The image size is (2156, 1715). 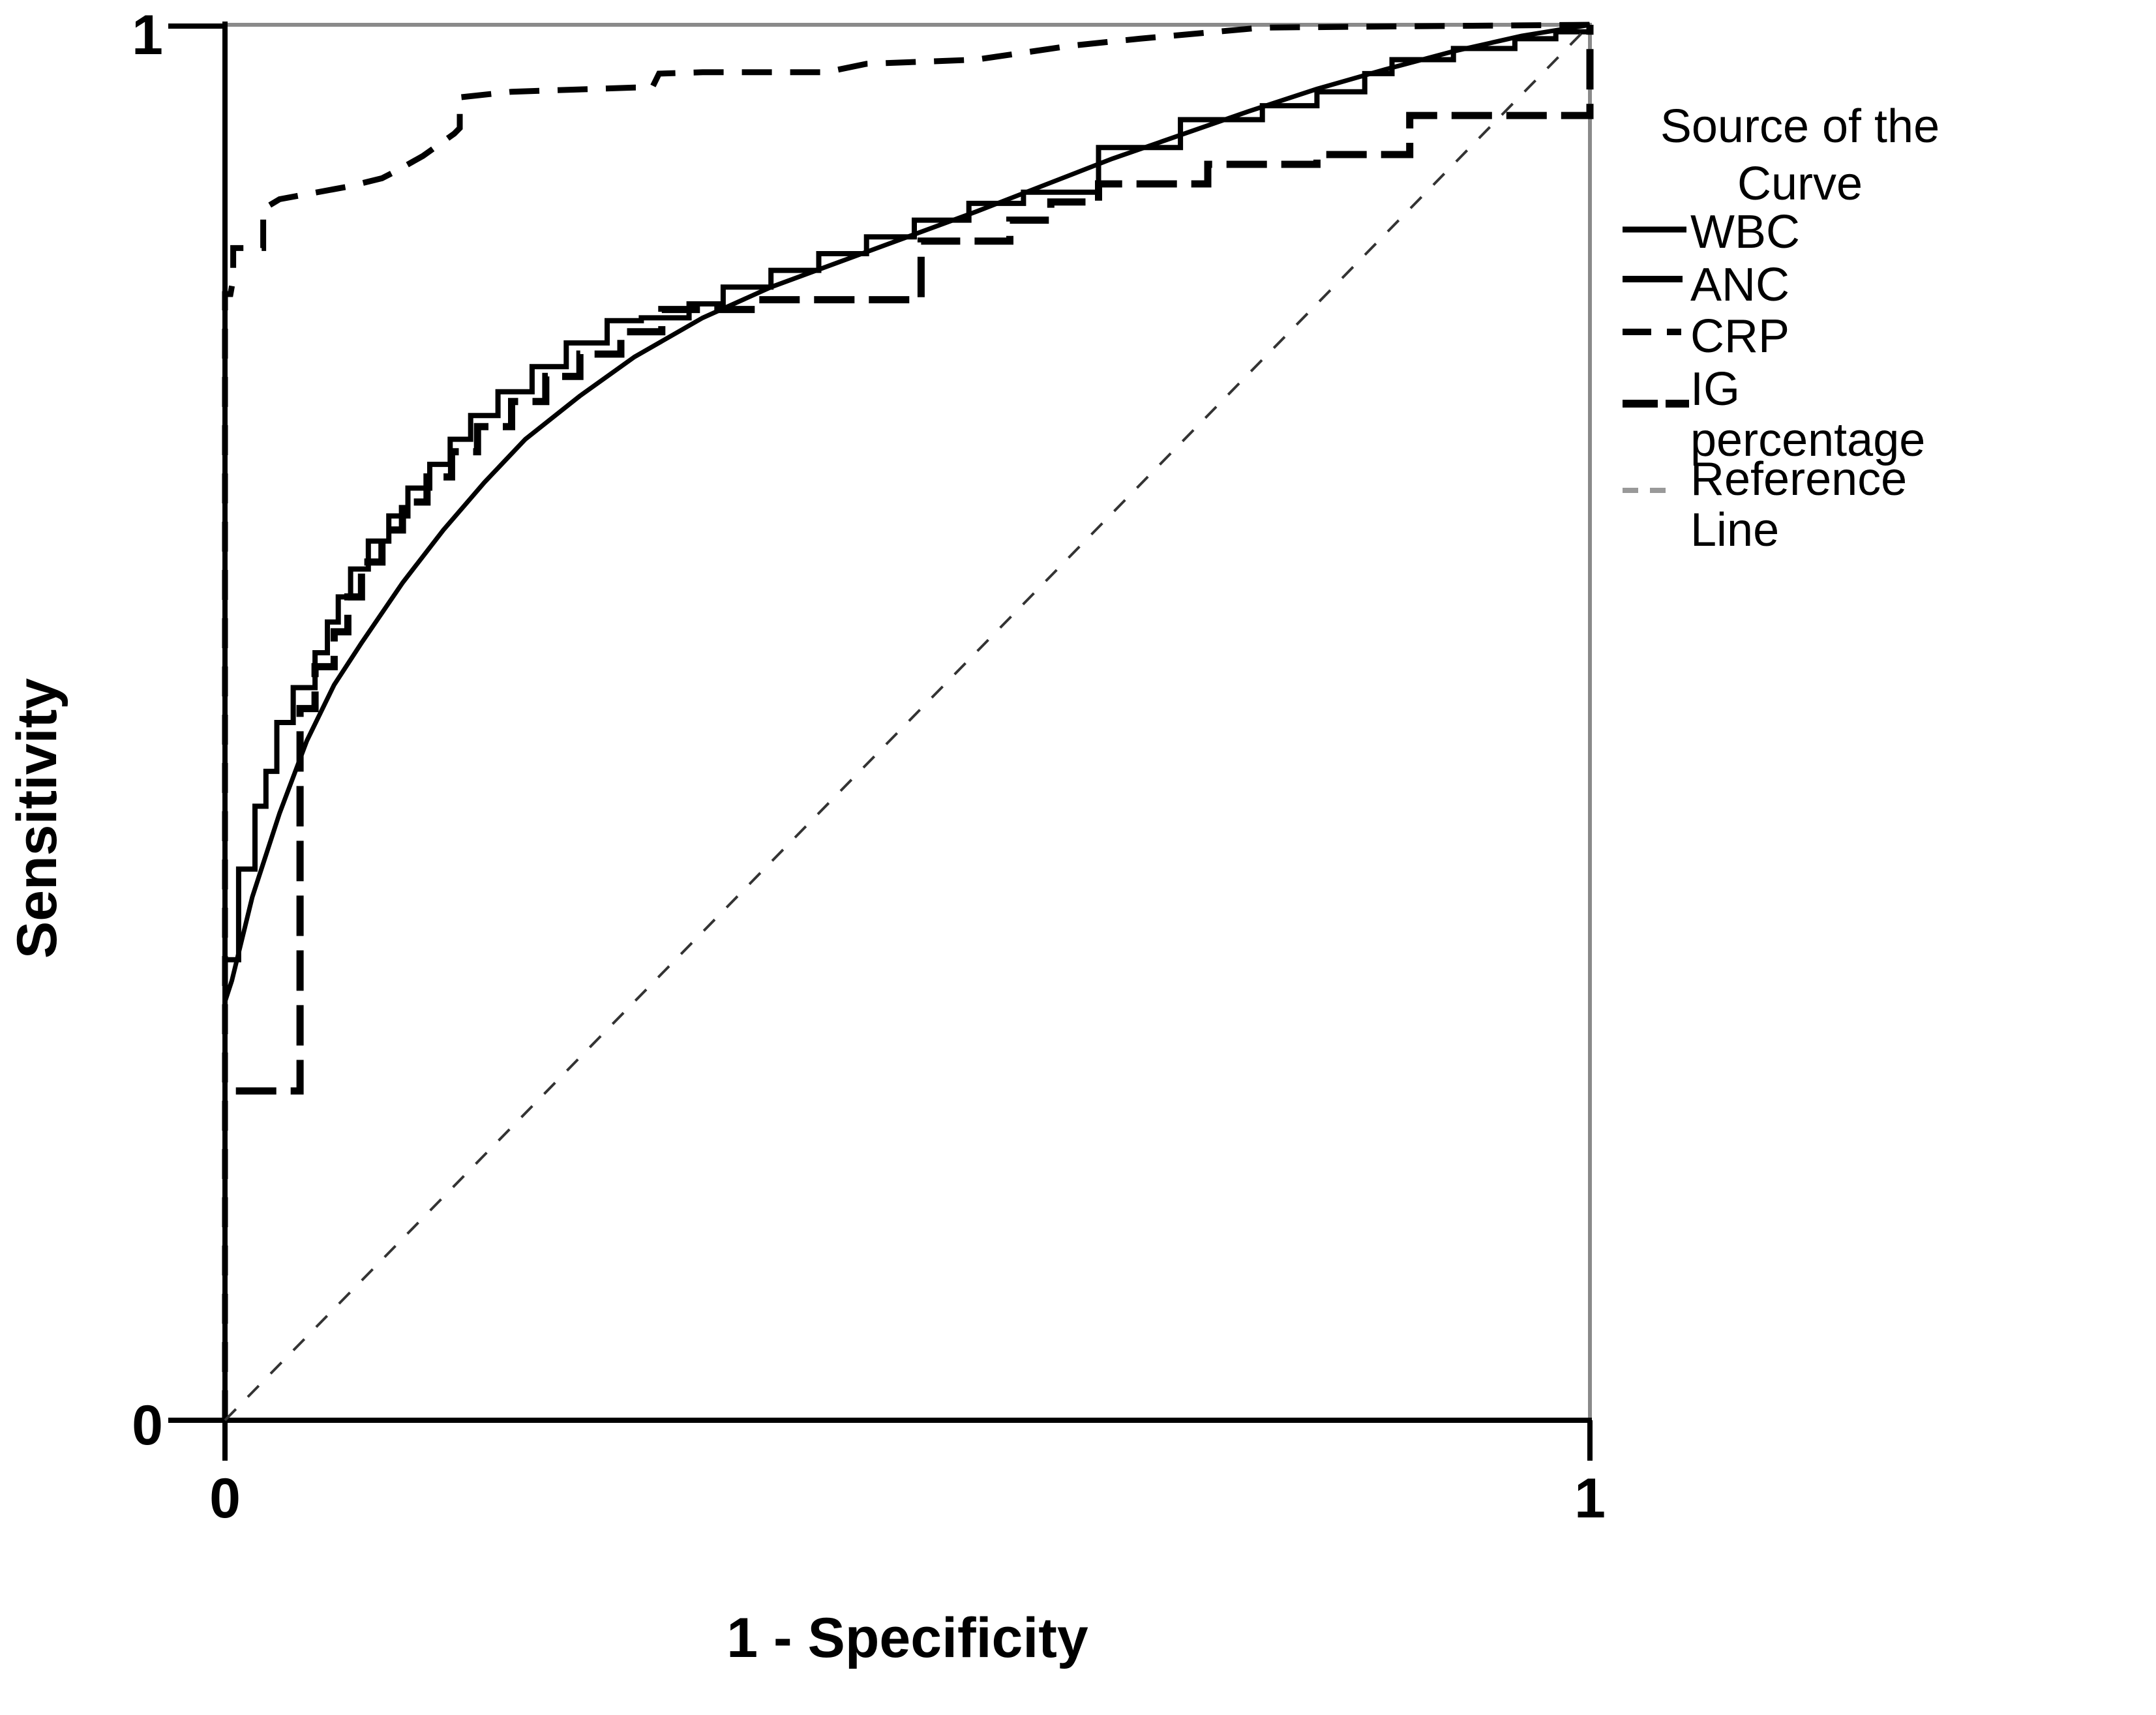 I want to click on legend-item-reference-text-line2: Line, so click(x=1735, y=530).